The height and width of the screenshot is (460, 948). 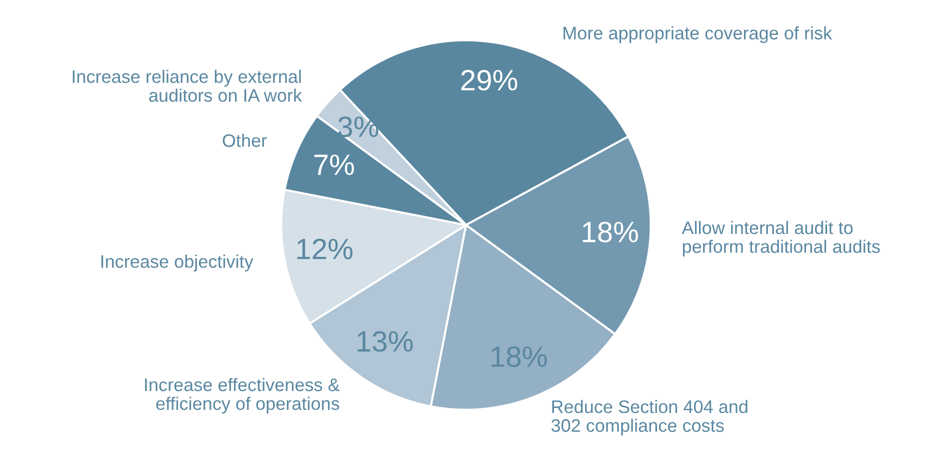 I want to click on data-label: 13%, so click(x=385, y=341).